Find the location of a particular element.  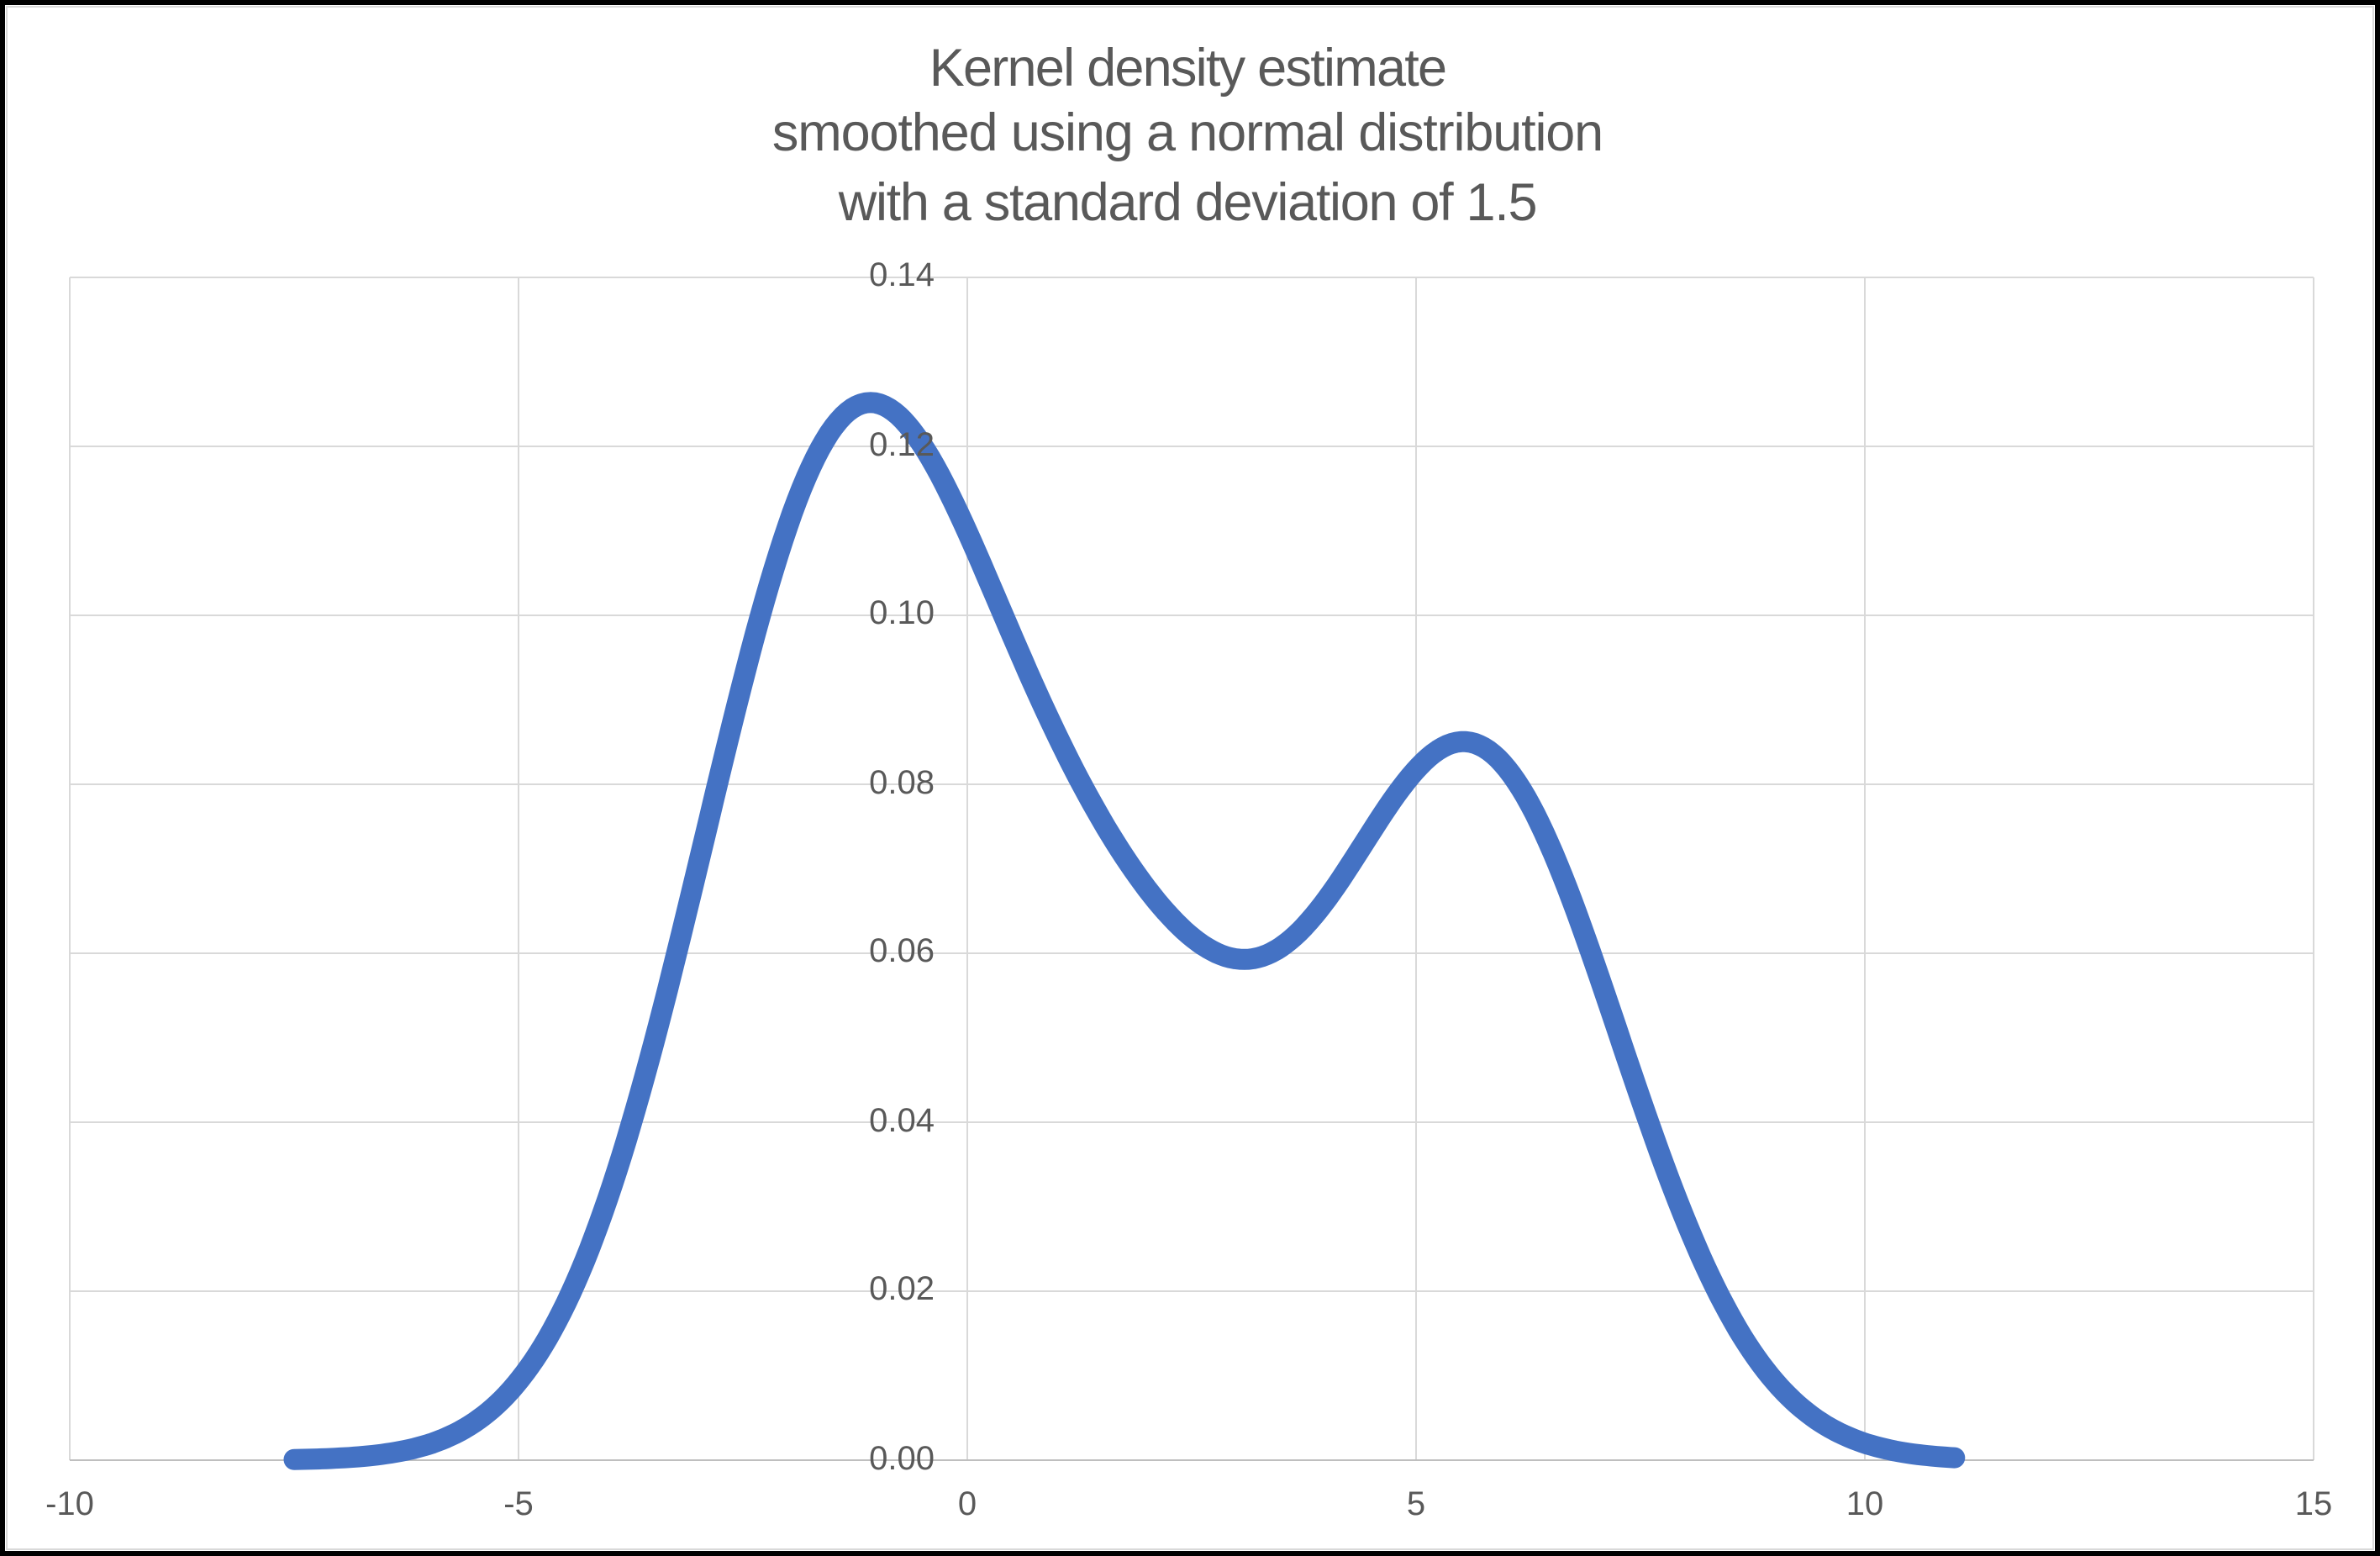

svg-text: -5 is located at coordinates (518, 1503).